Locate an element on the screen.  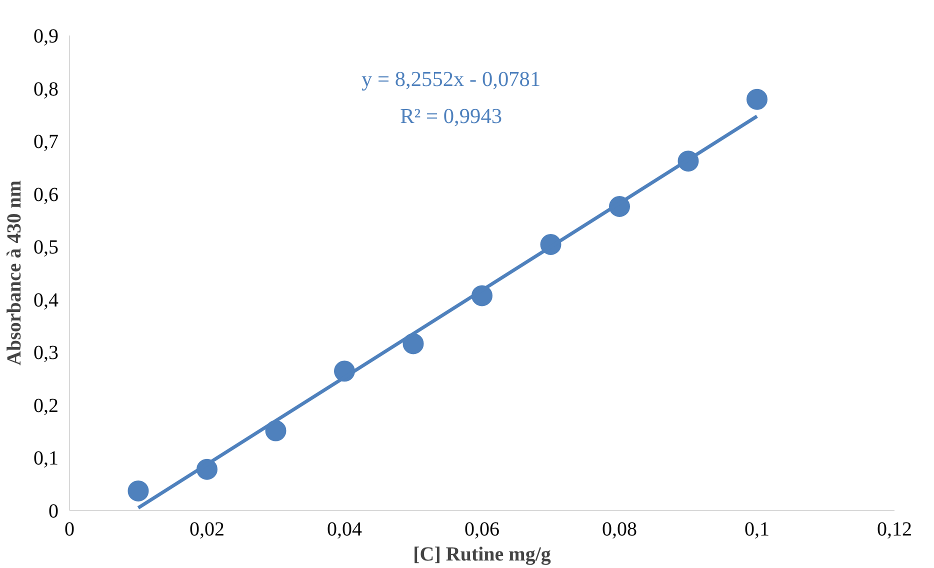
y-tick-label: 0,4 is located at coordinates (46, 300).